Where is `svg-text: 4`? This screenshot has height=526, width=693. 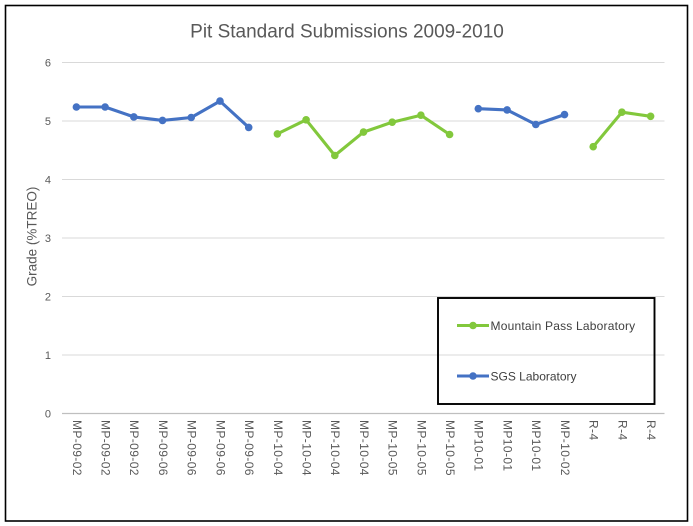 svg-text: 4 is located at coordinates (48, 180).